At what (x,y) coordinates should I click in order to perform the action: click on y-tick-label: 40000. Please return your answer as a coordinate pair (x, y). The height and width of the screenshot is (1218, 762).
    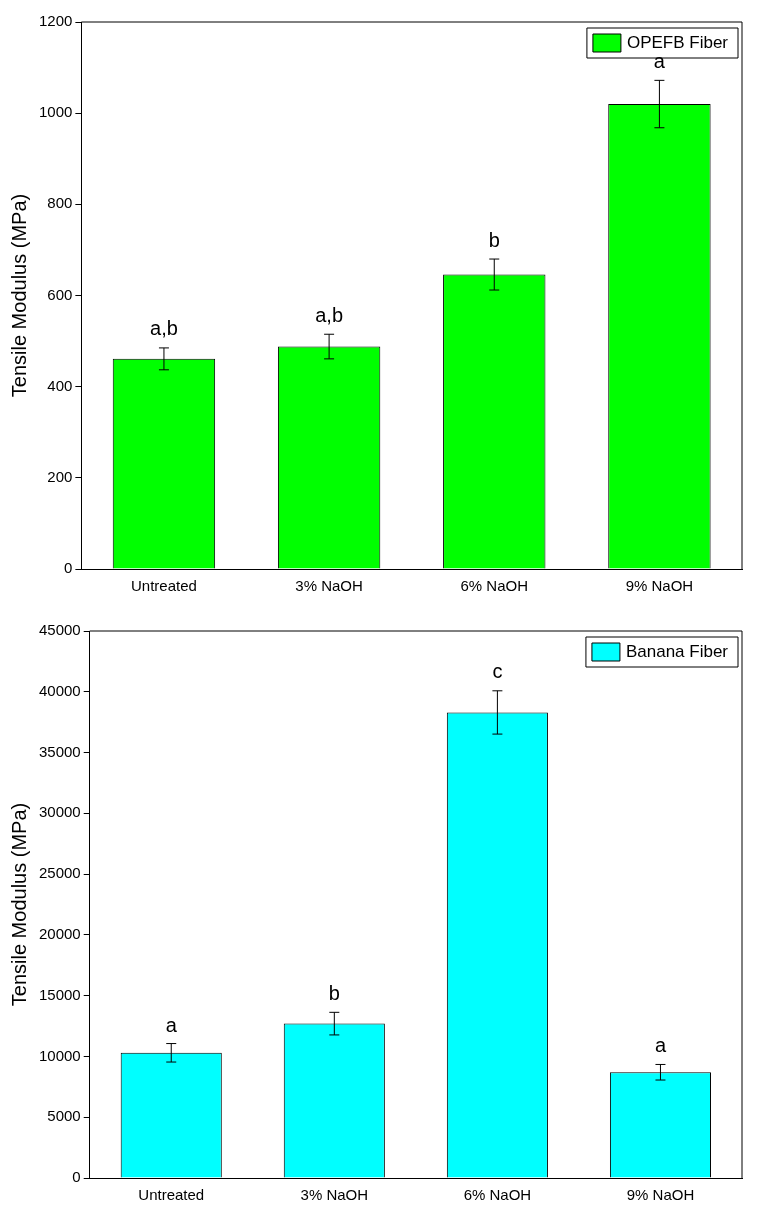
    Looking at the image, I should click on (59, 690).